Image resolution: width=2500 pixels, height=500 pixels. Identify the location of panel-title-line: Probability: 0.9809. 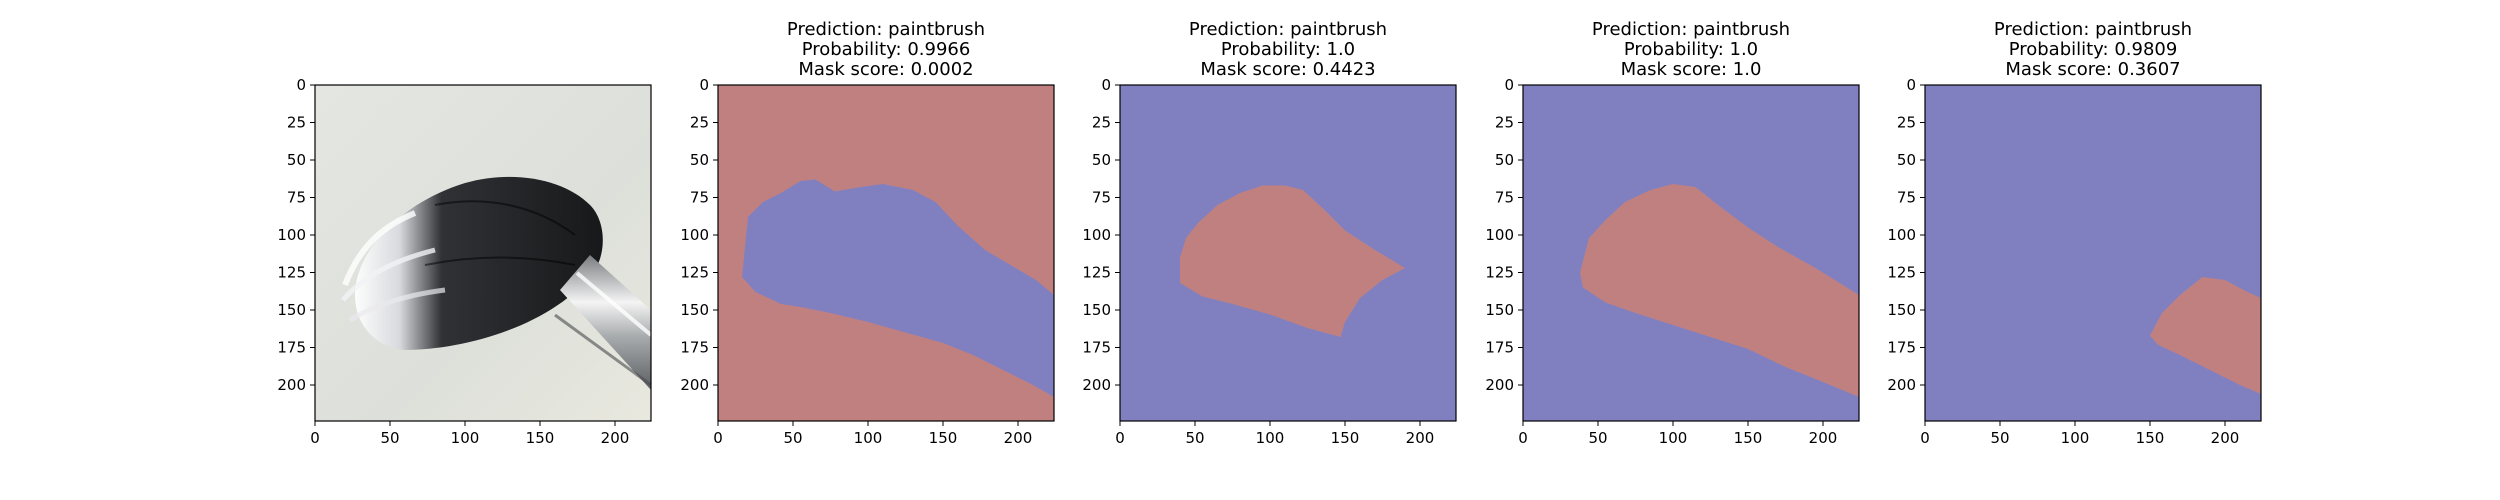
(2093, 49).